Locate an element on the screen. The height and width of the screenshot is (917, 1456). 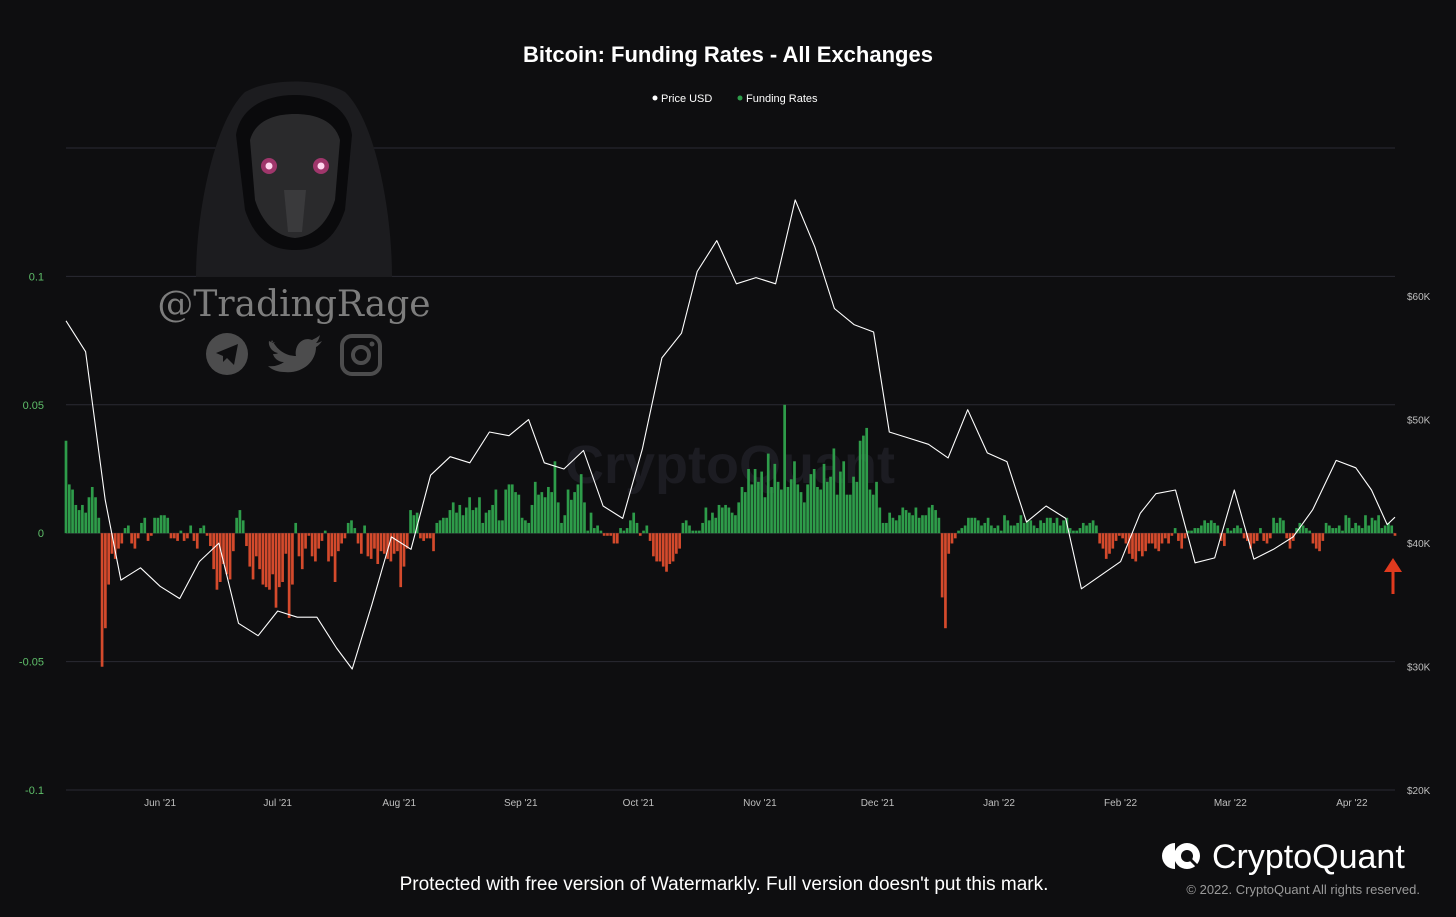
left-tick-label: -0.1 is located at coordinates (34, 791).